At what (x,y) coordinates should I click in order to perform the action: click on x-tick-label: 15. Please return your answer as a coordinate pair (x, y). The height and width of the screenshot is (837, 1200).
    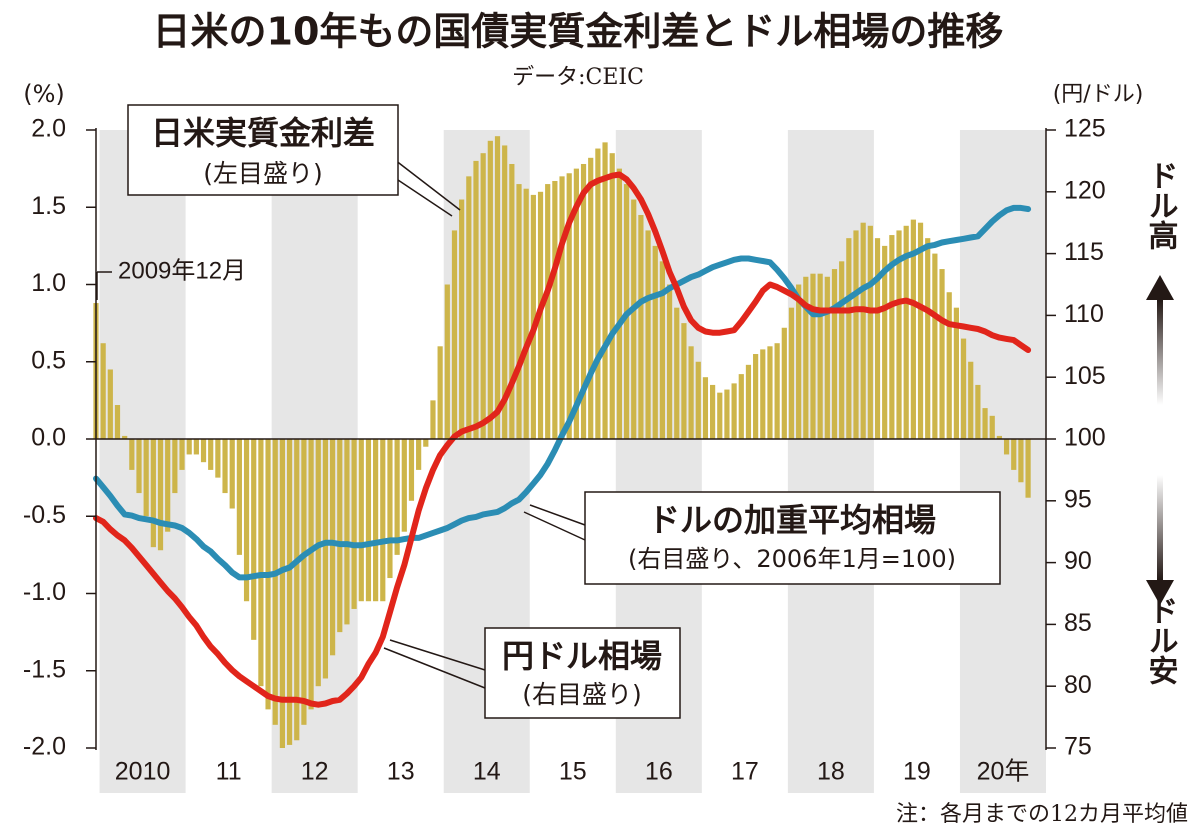
    Looking at the image, I should click on (573, 772).